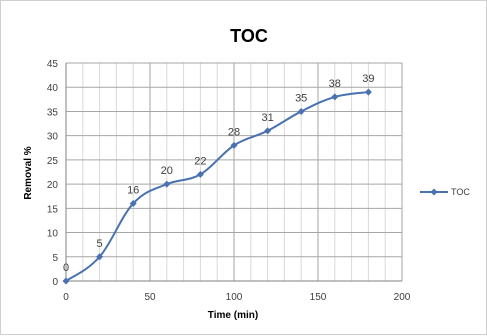 Image resolution: width=487 pixels, height=336 pixels. What do you see at coordinates (200, 161) in the screenshot?
I see `data-label: 22` at bounding box center [200, 161].